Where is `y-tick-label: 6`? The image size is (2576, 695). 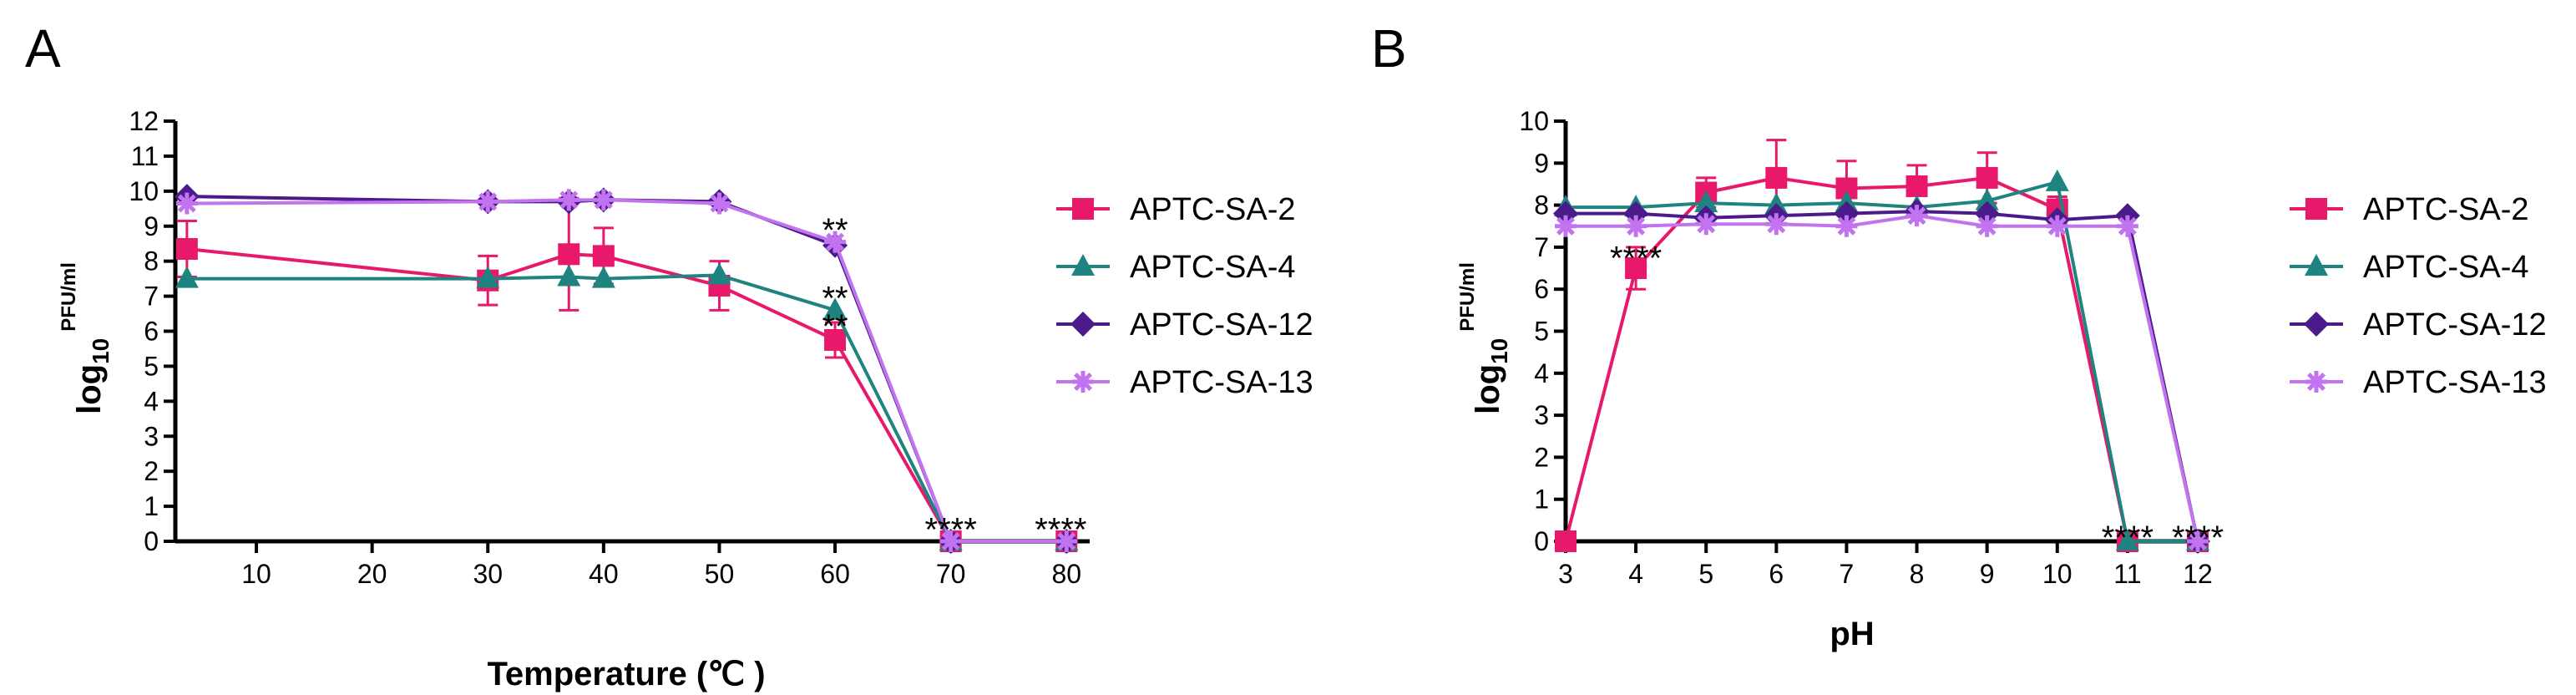
y-tick-label: 6 is located at coordinates (151, 332).